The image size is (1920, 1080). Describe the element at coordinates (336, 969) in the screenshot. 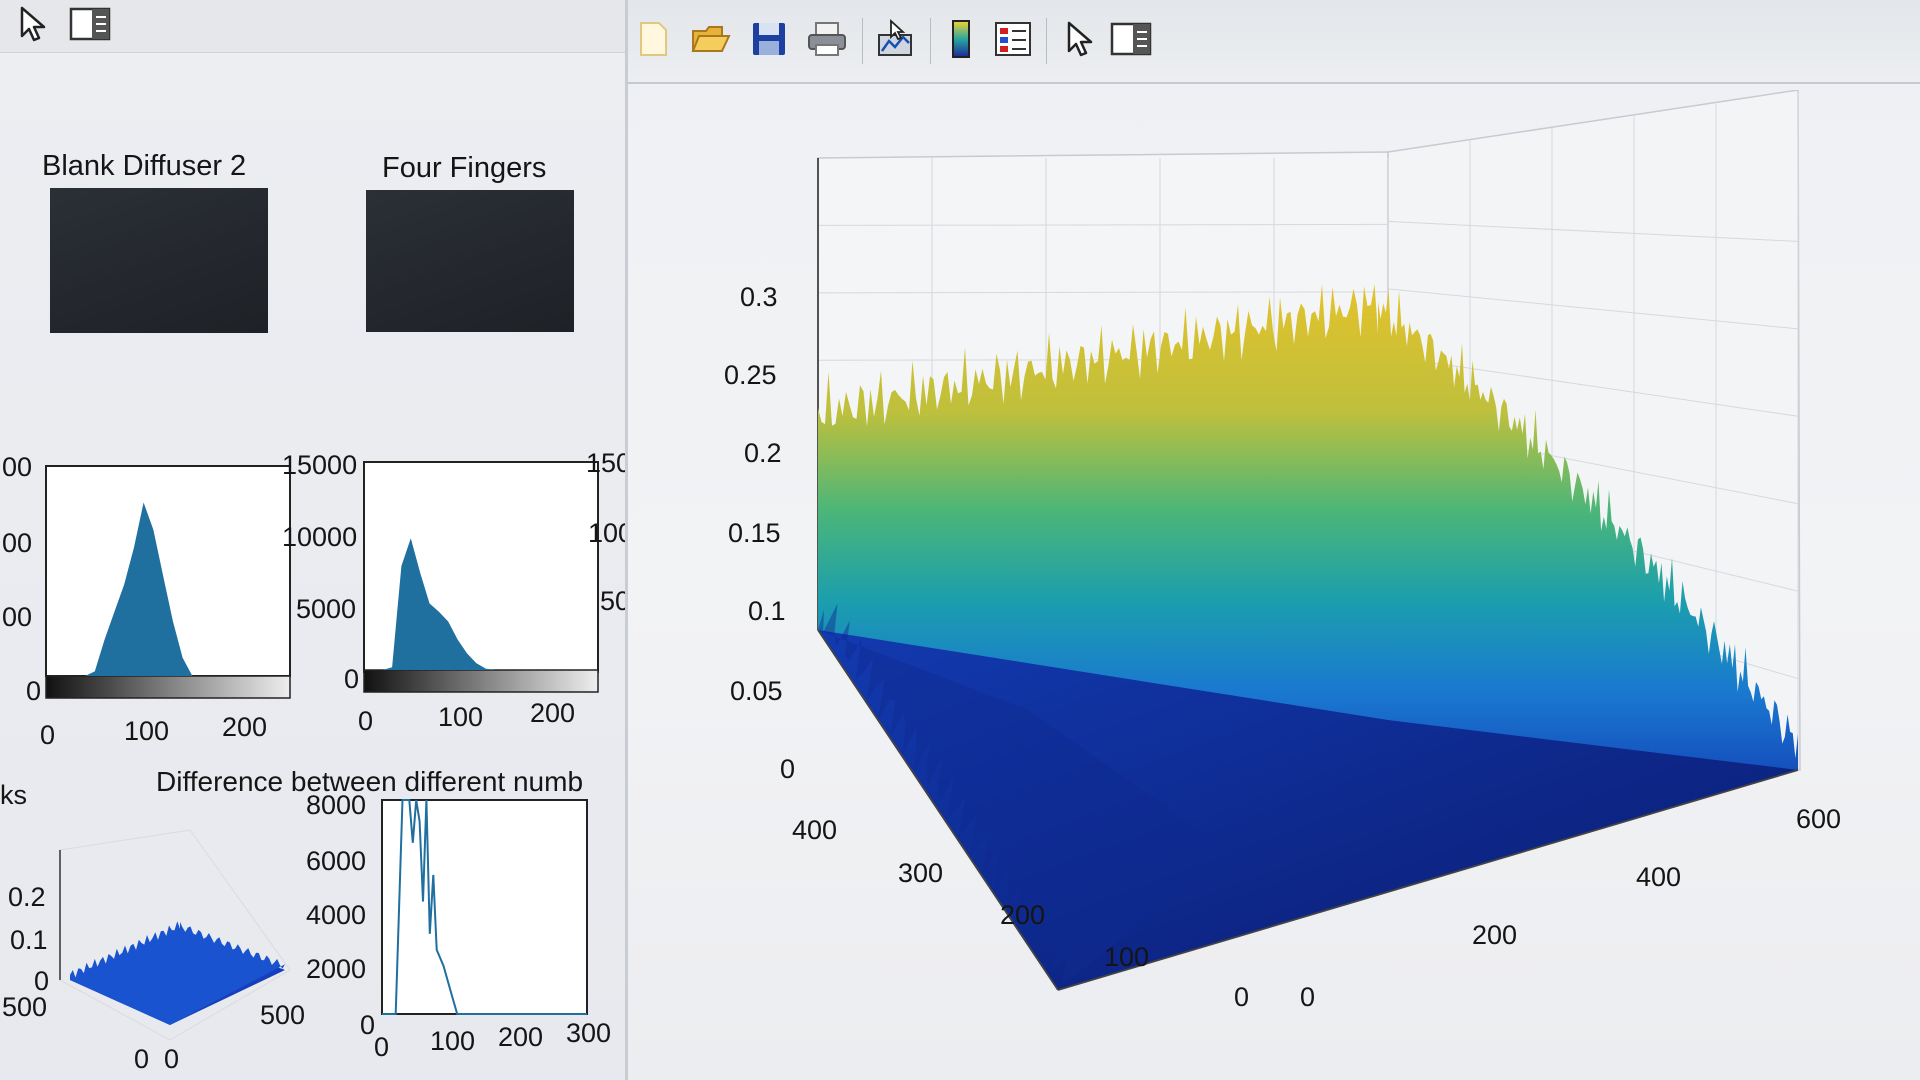

I see `line-plot-ytick: 2000` at that location.